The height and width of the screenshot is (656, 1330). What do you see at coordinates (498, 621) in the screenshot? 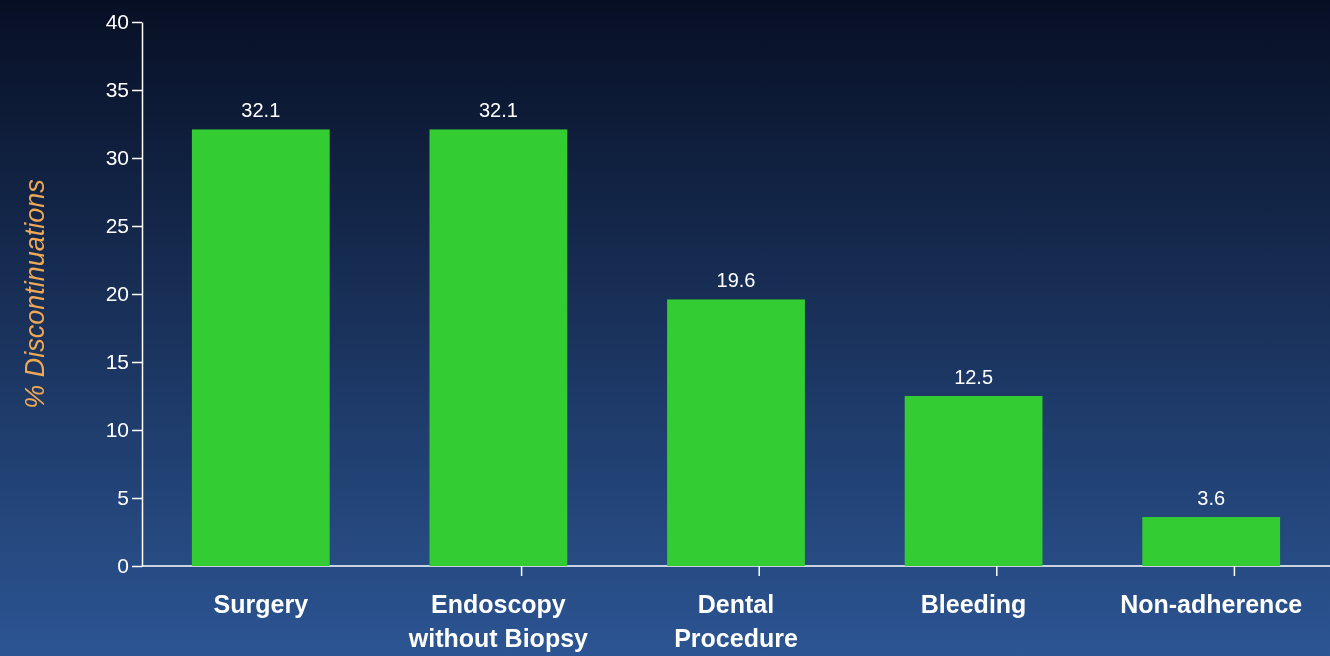
I see `x-tick-label: Endoscopy without Biopsy` at bounding box center [498, 621].